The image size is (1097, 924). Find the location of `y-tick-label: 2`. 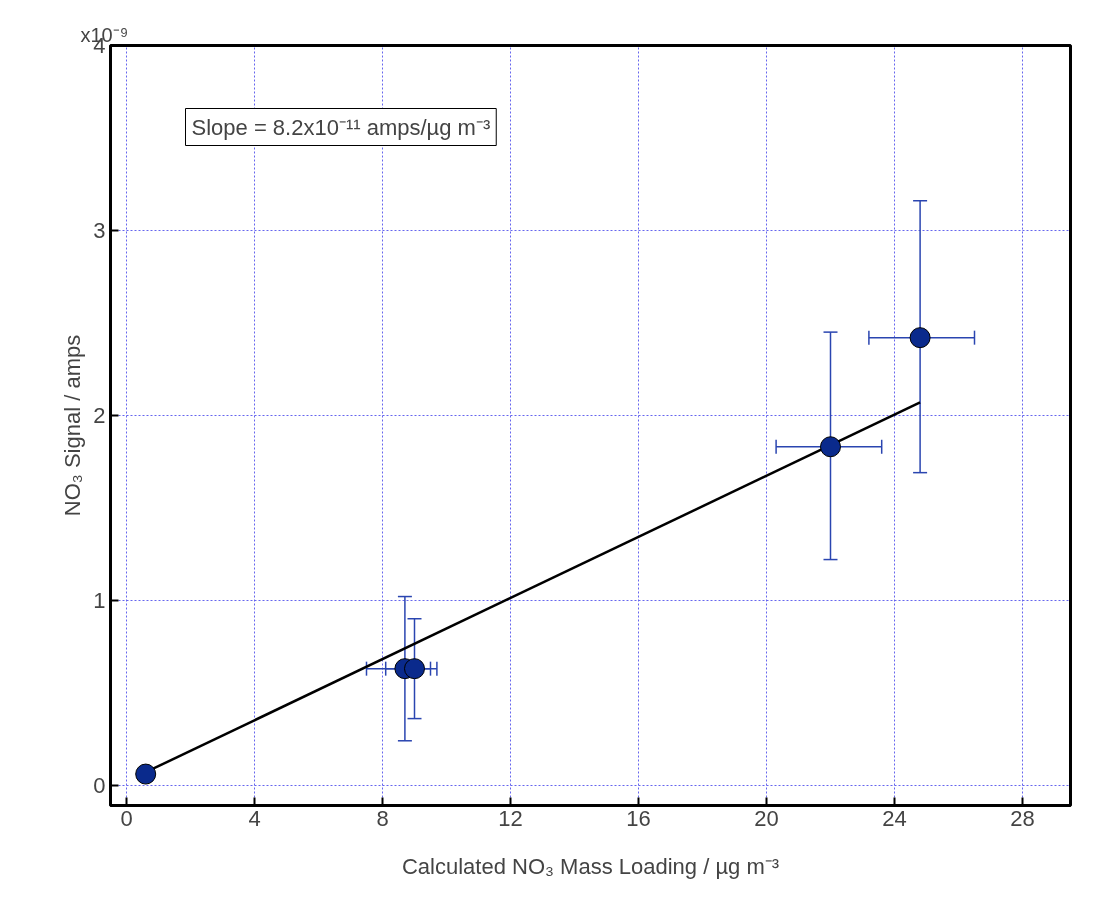

y-tick-label: 2 is located at coordinates (99, 415).